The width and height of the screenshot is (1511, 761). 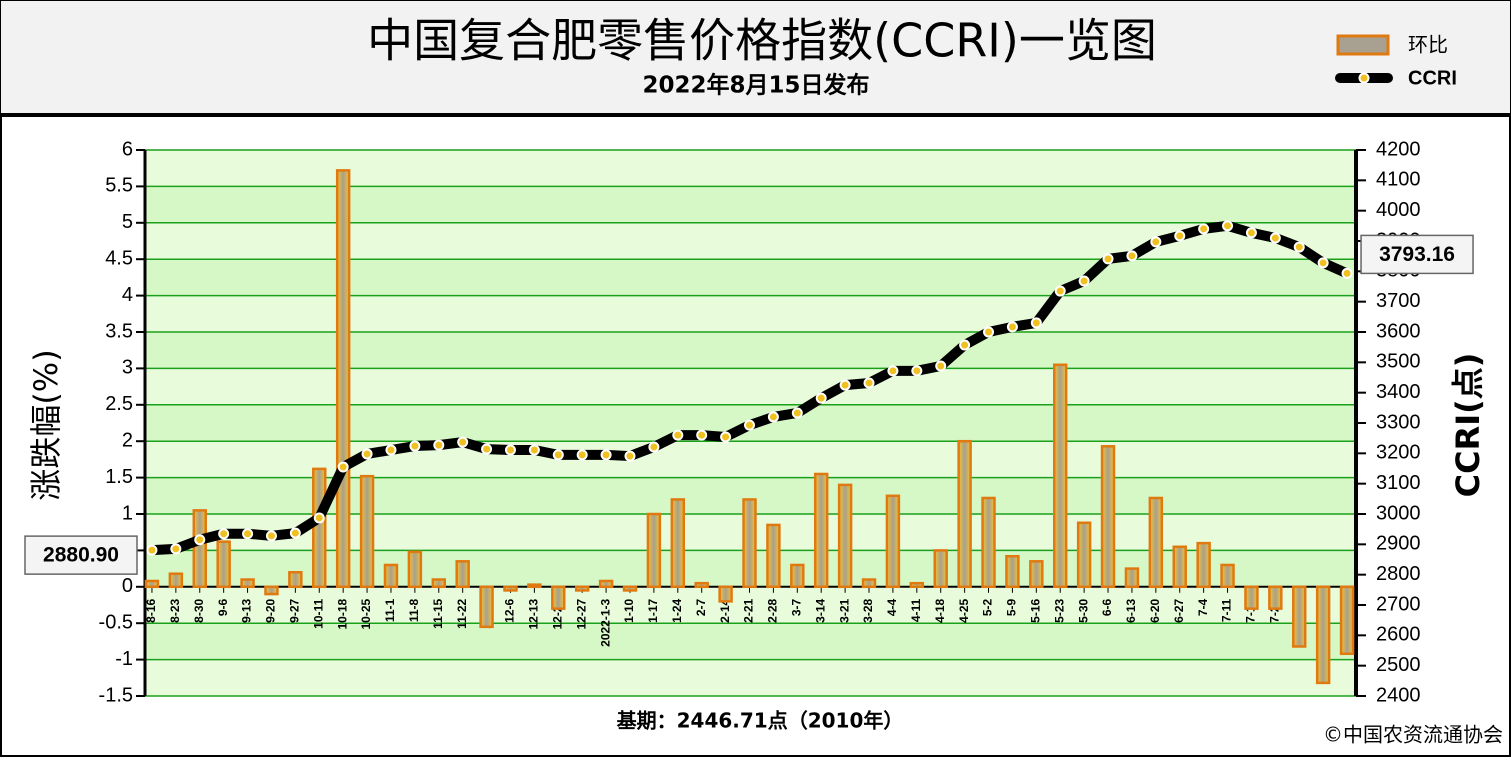 What do you see at coordinates (1012, 607) in the screenshot?
I see `x-tick-label: 5-9` at bounding box center [1012, 607].